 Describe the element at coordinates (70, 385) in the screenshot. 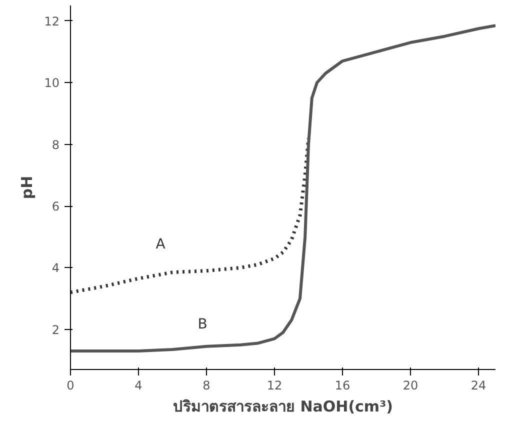

I see `x-tick-label: 0` at that location.